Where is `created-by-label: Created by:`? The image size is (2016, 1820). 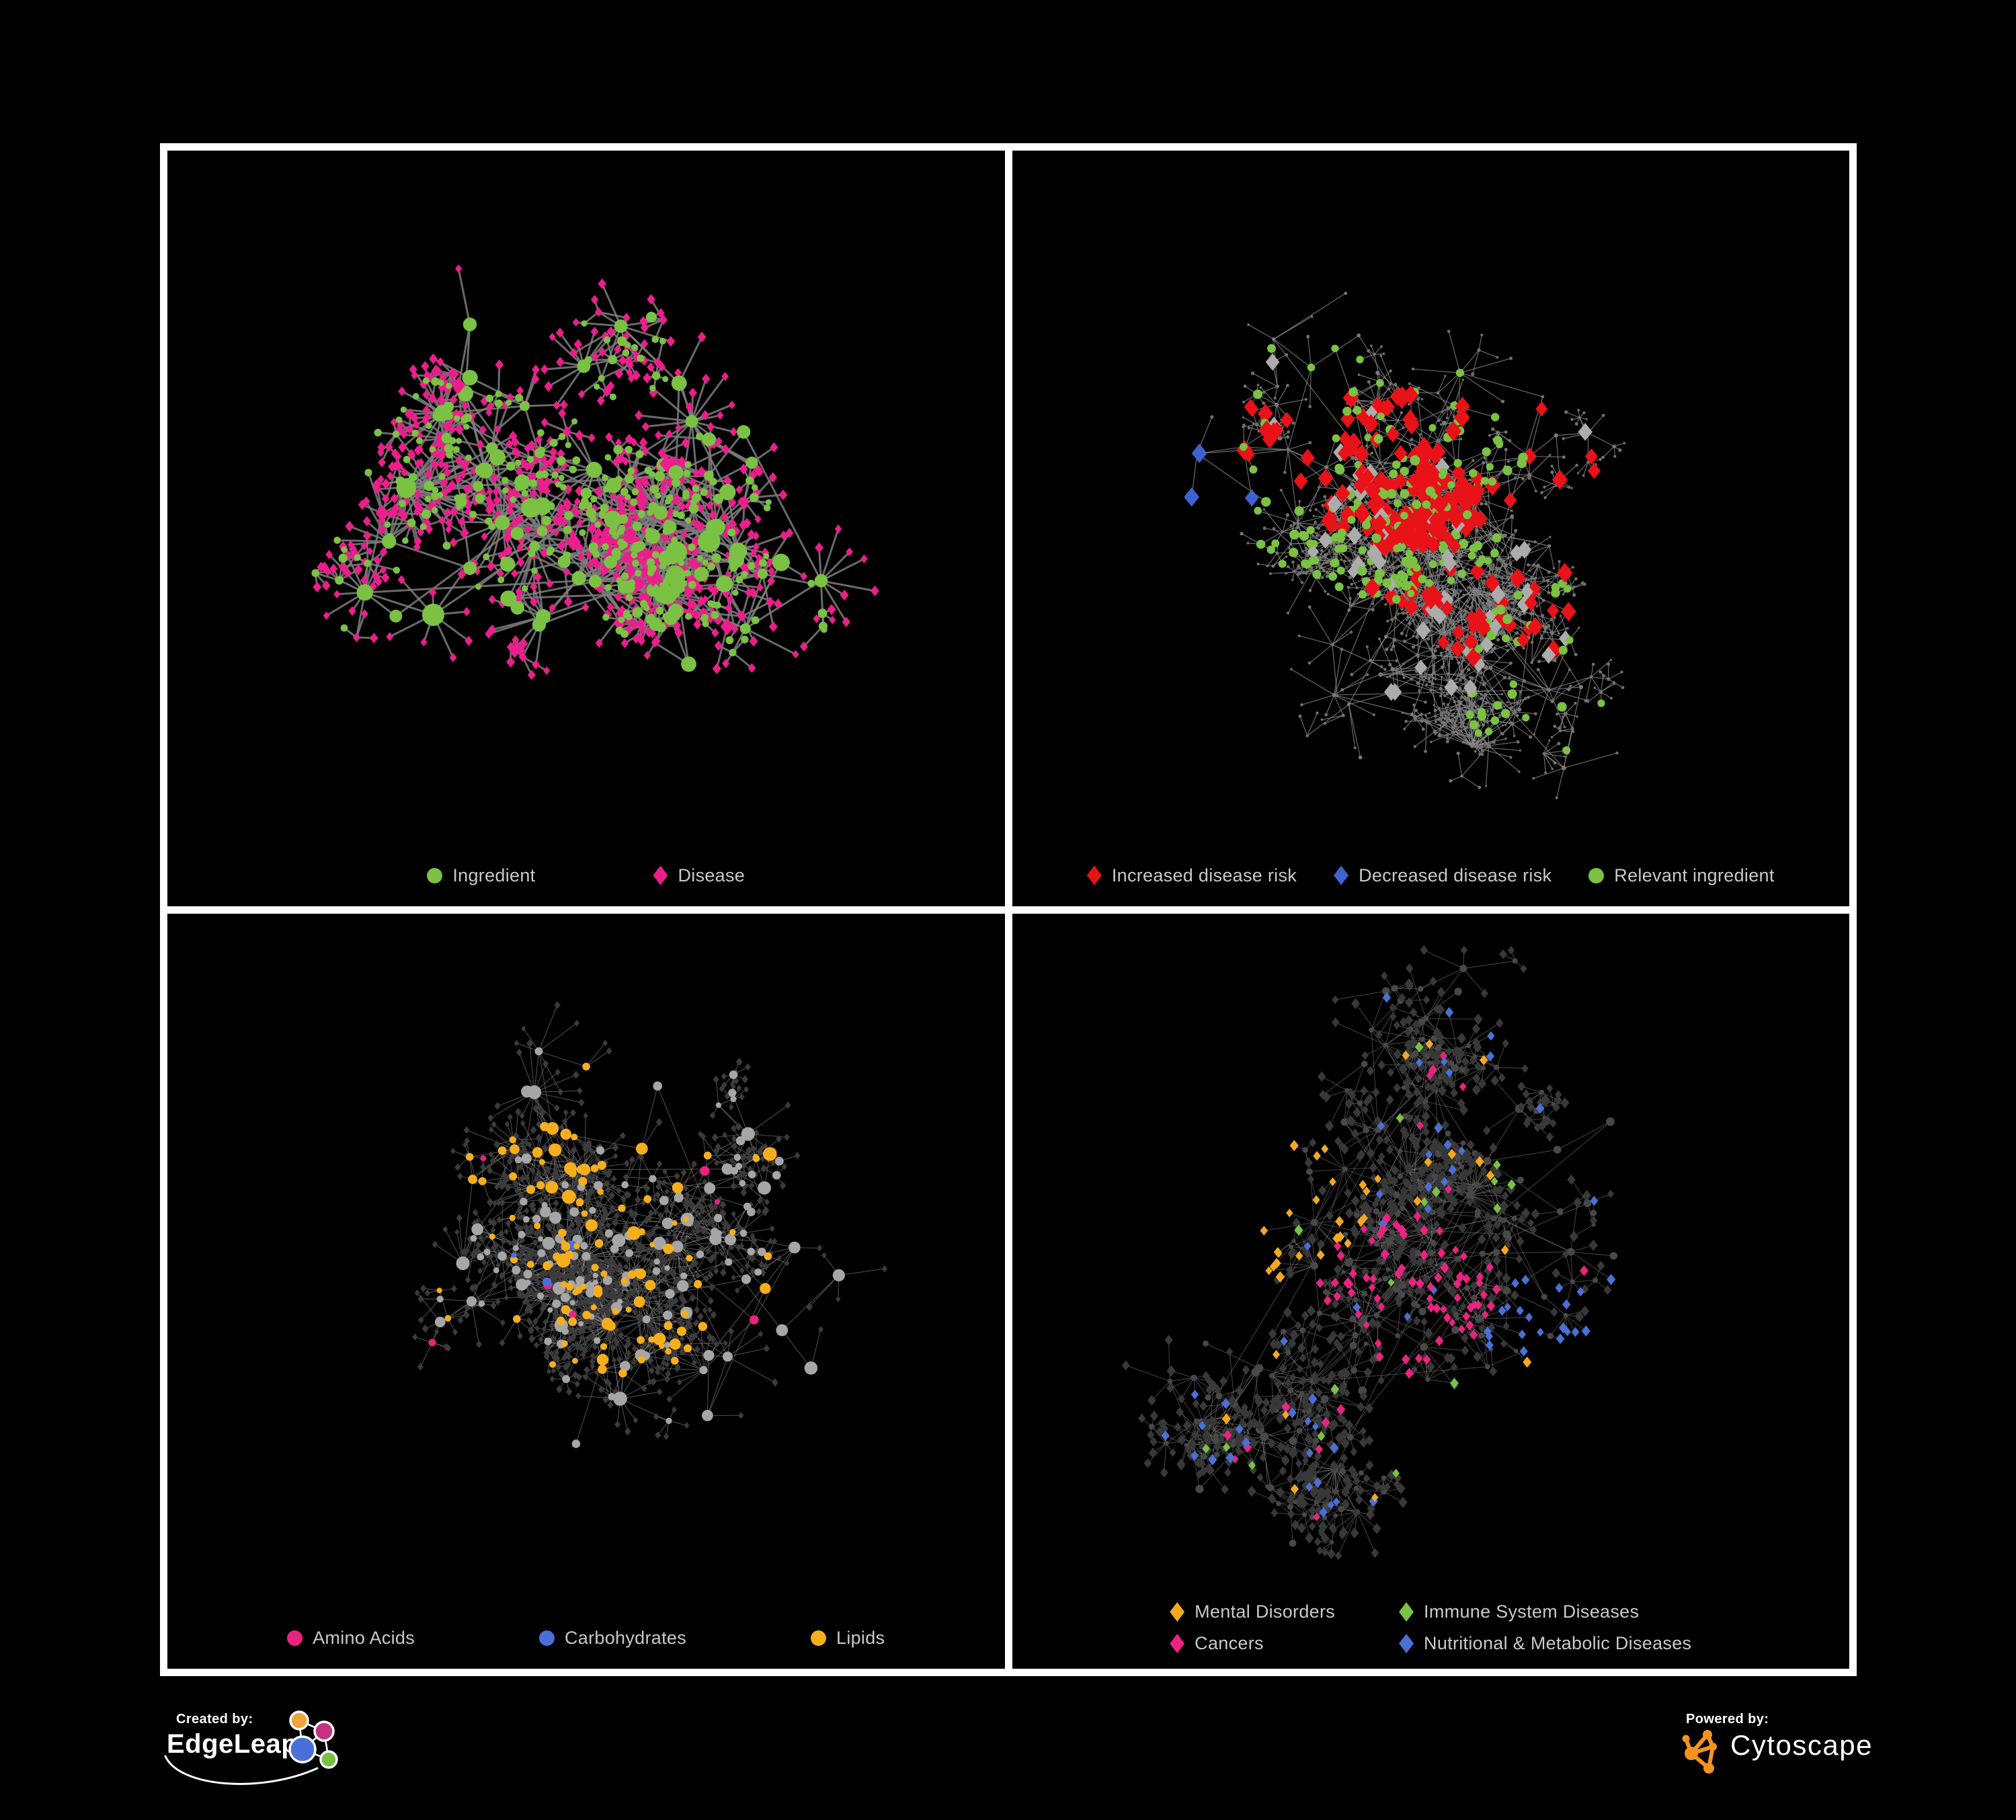
created-by-label: Created by: is located at coordinates (214, 1719).